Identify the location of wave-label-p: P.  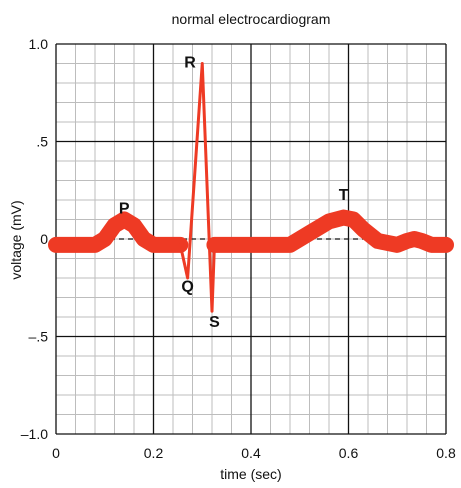
(124, 209).